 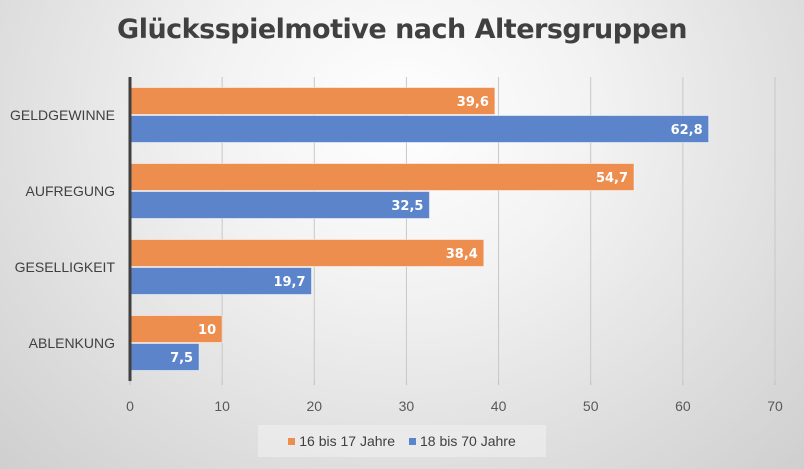 What do you see at coordinates (289, 282) in the screenshot?
I see `data-label: 19,7` at bounding box center [289, 282].